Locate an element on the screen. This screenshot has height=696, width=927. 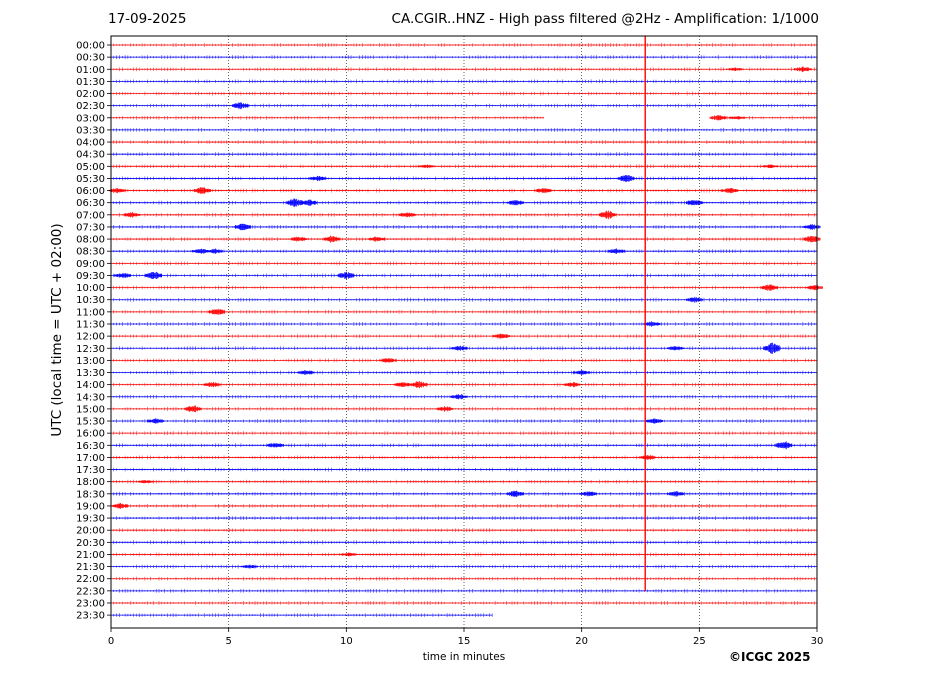
x-axis-label: time in minutes is located at coordinates (464, 657).